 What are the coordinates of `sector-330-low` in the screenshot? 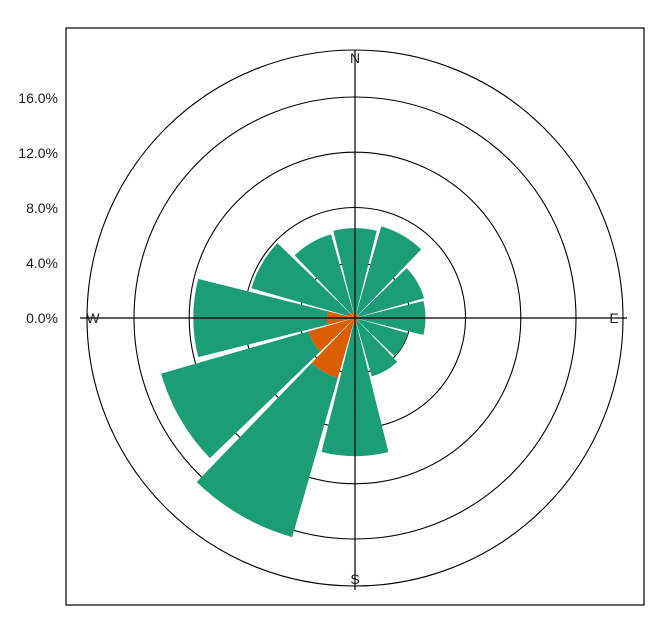 It's located at (353, 315).